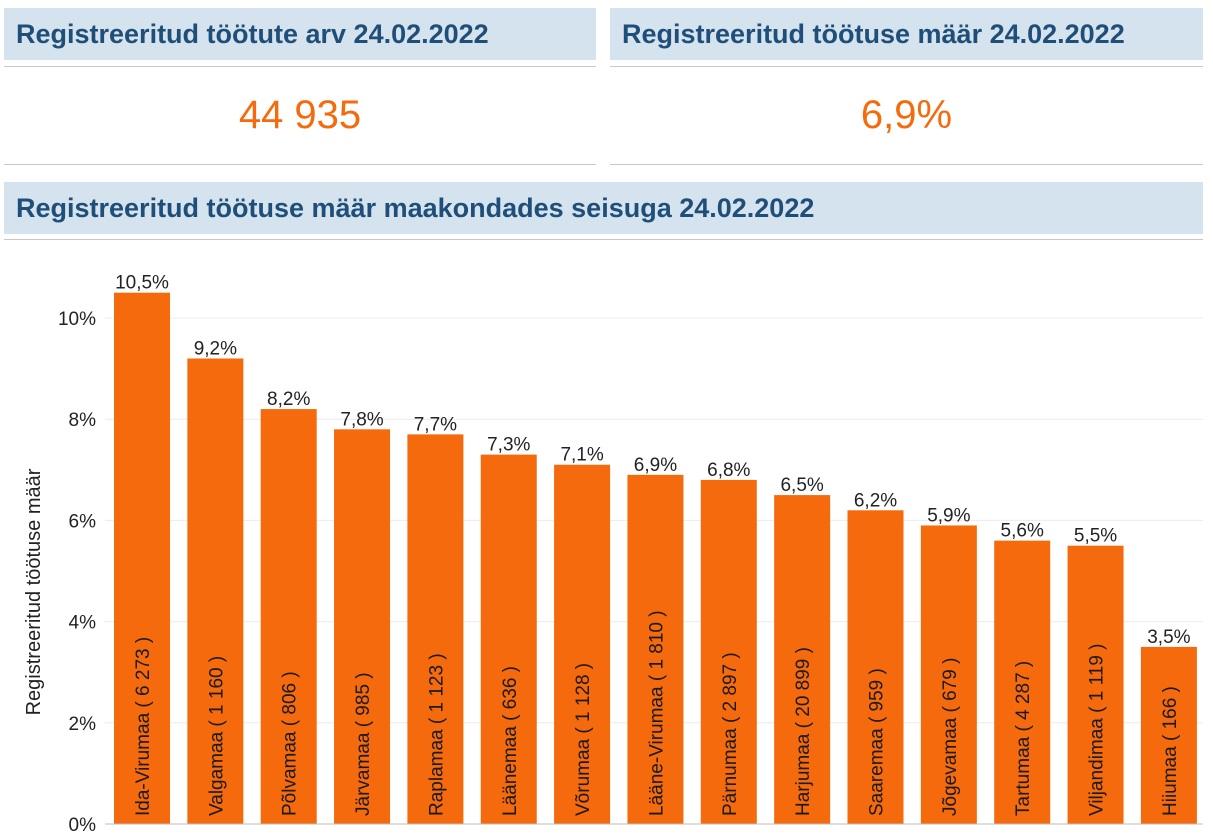 The image size is (1213, 834). I want to click on bar-value-label: 7,7%, so click(435, 424).